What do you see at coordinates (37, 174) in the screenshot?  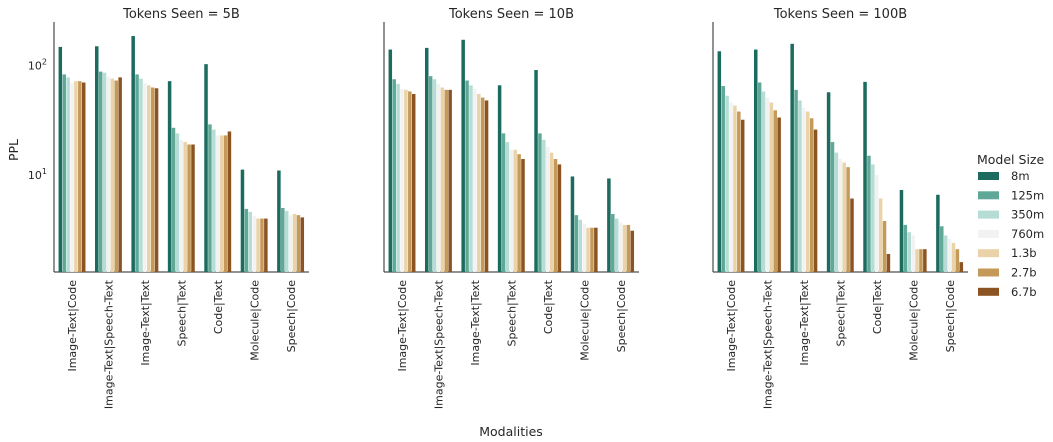 I see `y-tick-label: 10¹` at bounding box center [37, 174].